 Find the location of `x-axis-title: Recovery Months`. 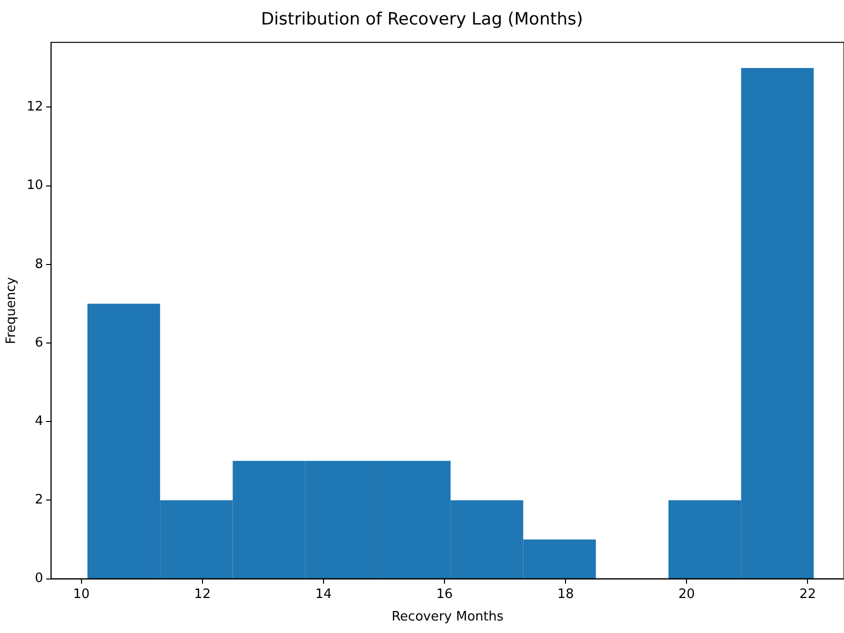

x-axis-title: Recovery Months is located at coordinates (448, 617).